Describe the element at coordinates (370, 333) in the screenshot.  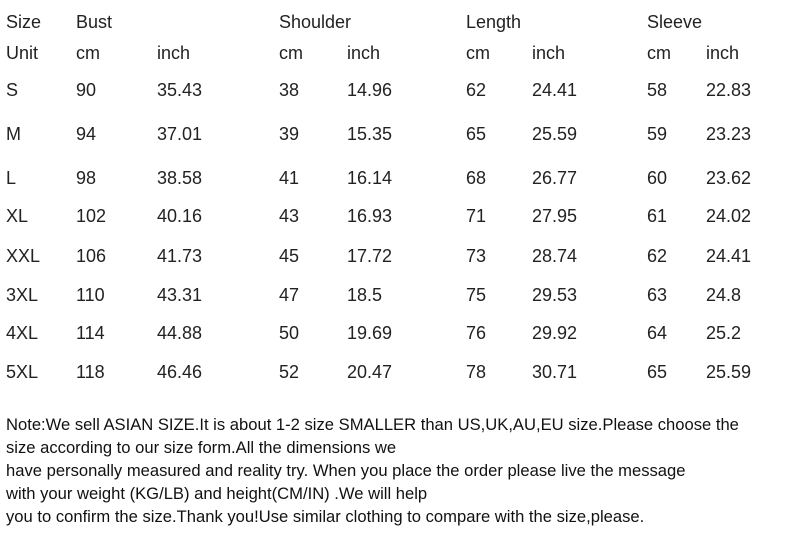
I see `table-cell: 19.69` at that location.